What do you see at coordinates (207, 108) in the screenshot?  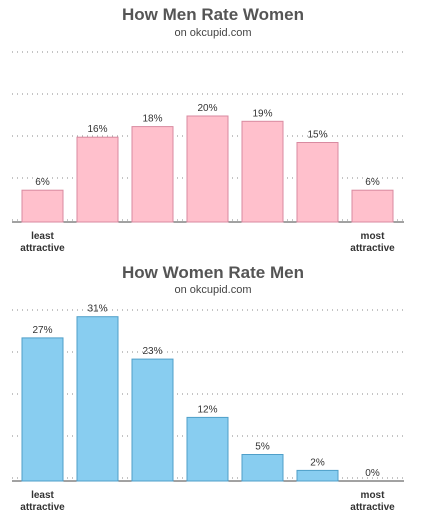 I see `chart-1-data-label: 20%` at bounding box center [207, 108].